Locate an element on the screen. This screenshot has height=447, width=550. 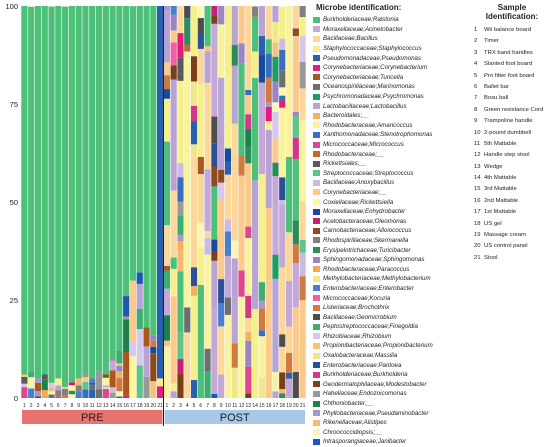
x-tick-label: 21 is located at coordinates (160, 406).